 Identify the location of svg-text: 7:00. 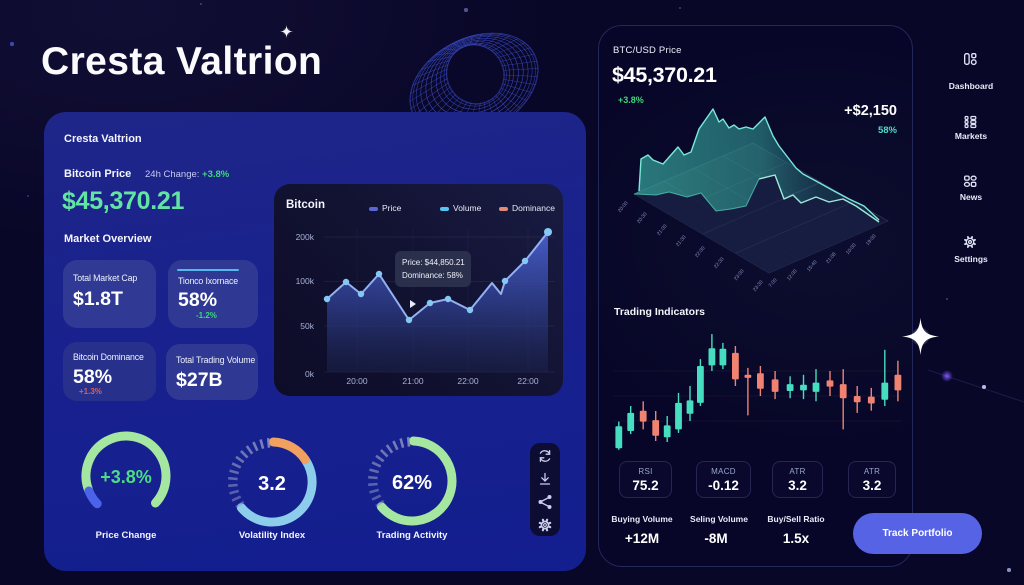
(773, 282).